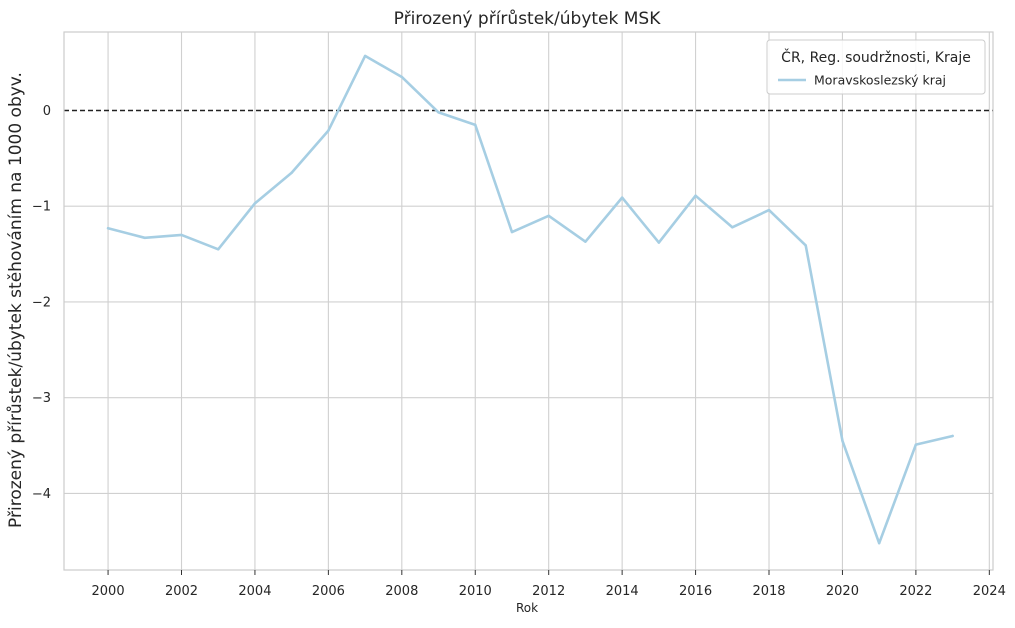  I want to click on y-tick-label-4: −4, so click(41, 494).